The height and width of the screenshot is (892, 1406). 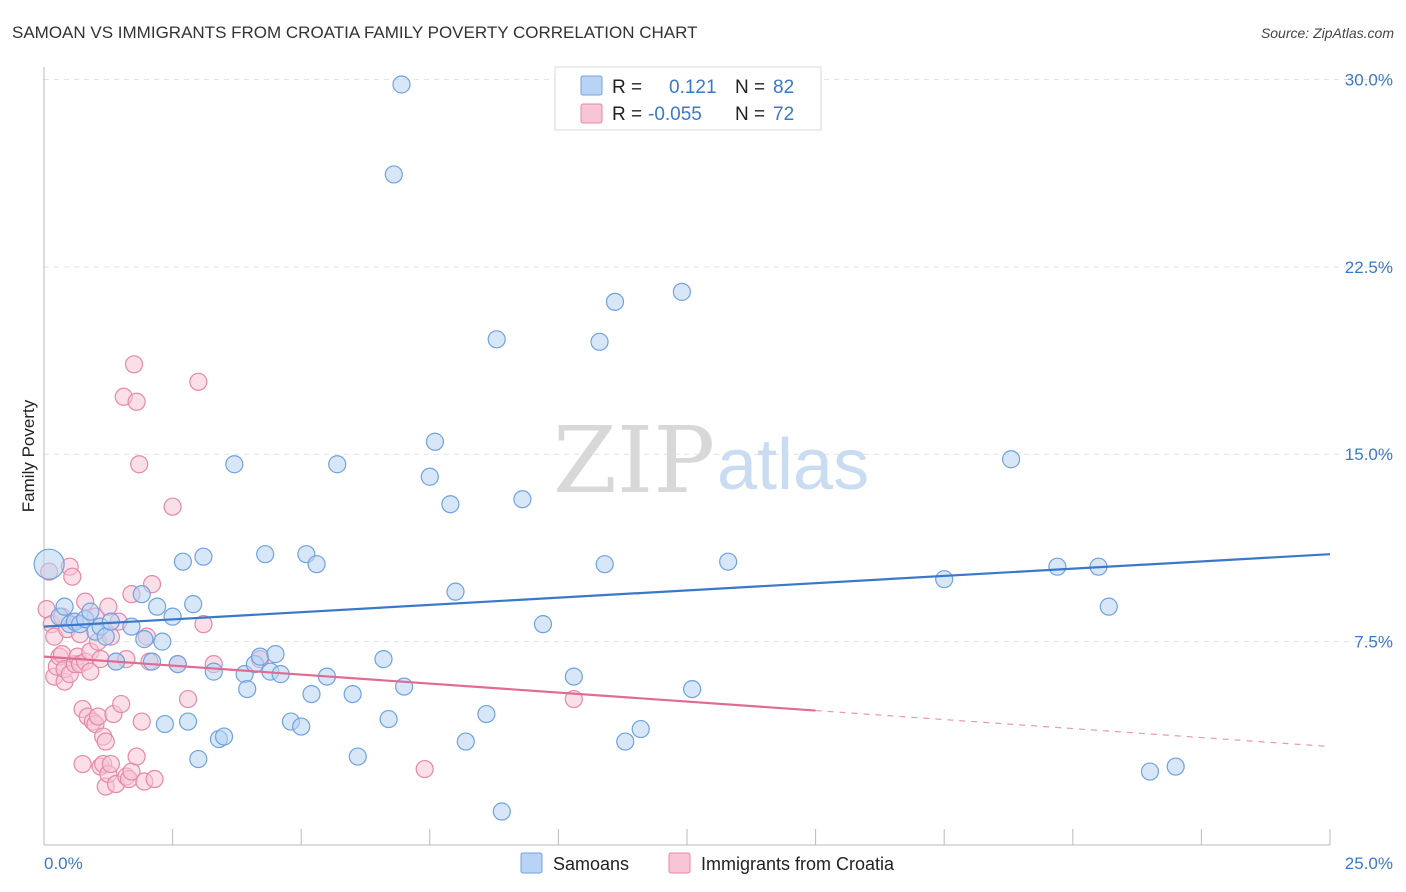 I want to click on bottom-legend-label-samoans: Samoans, so click(x=591, y=864).